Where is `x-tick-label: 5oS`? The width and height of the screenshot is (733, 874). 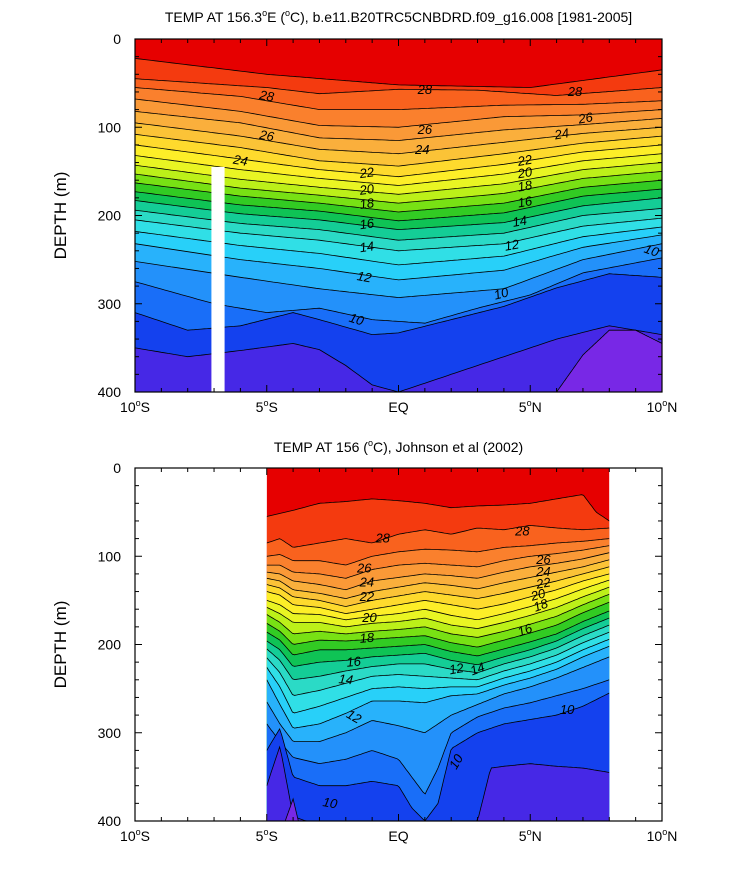
x-tick-label: 5oS is located at coordinates (267, 835).